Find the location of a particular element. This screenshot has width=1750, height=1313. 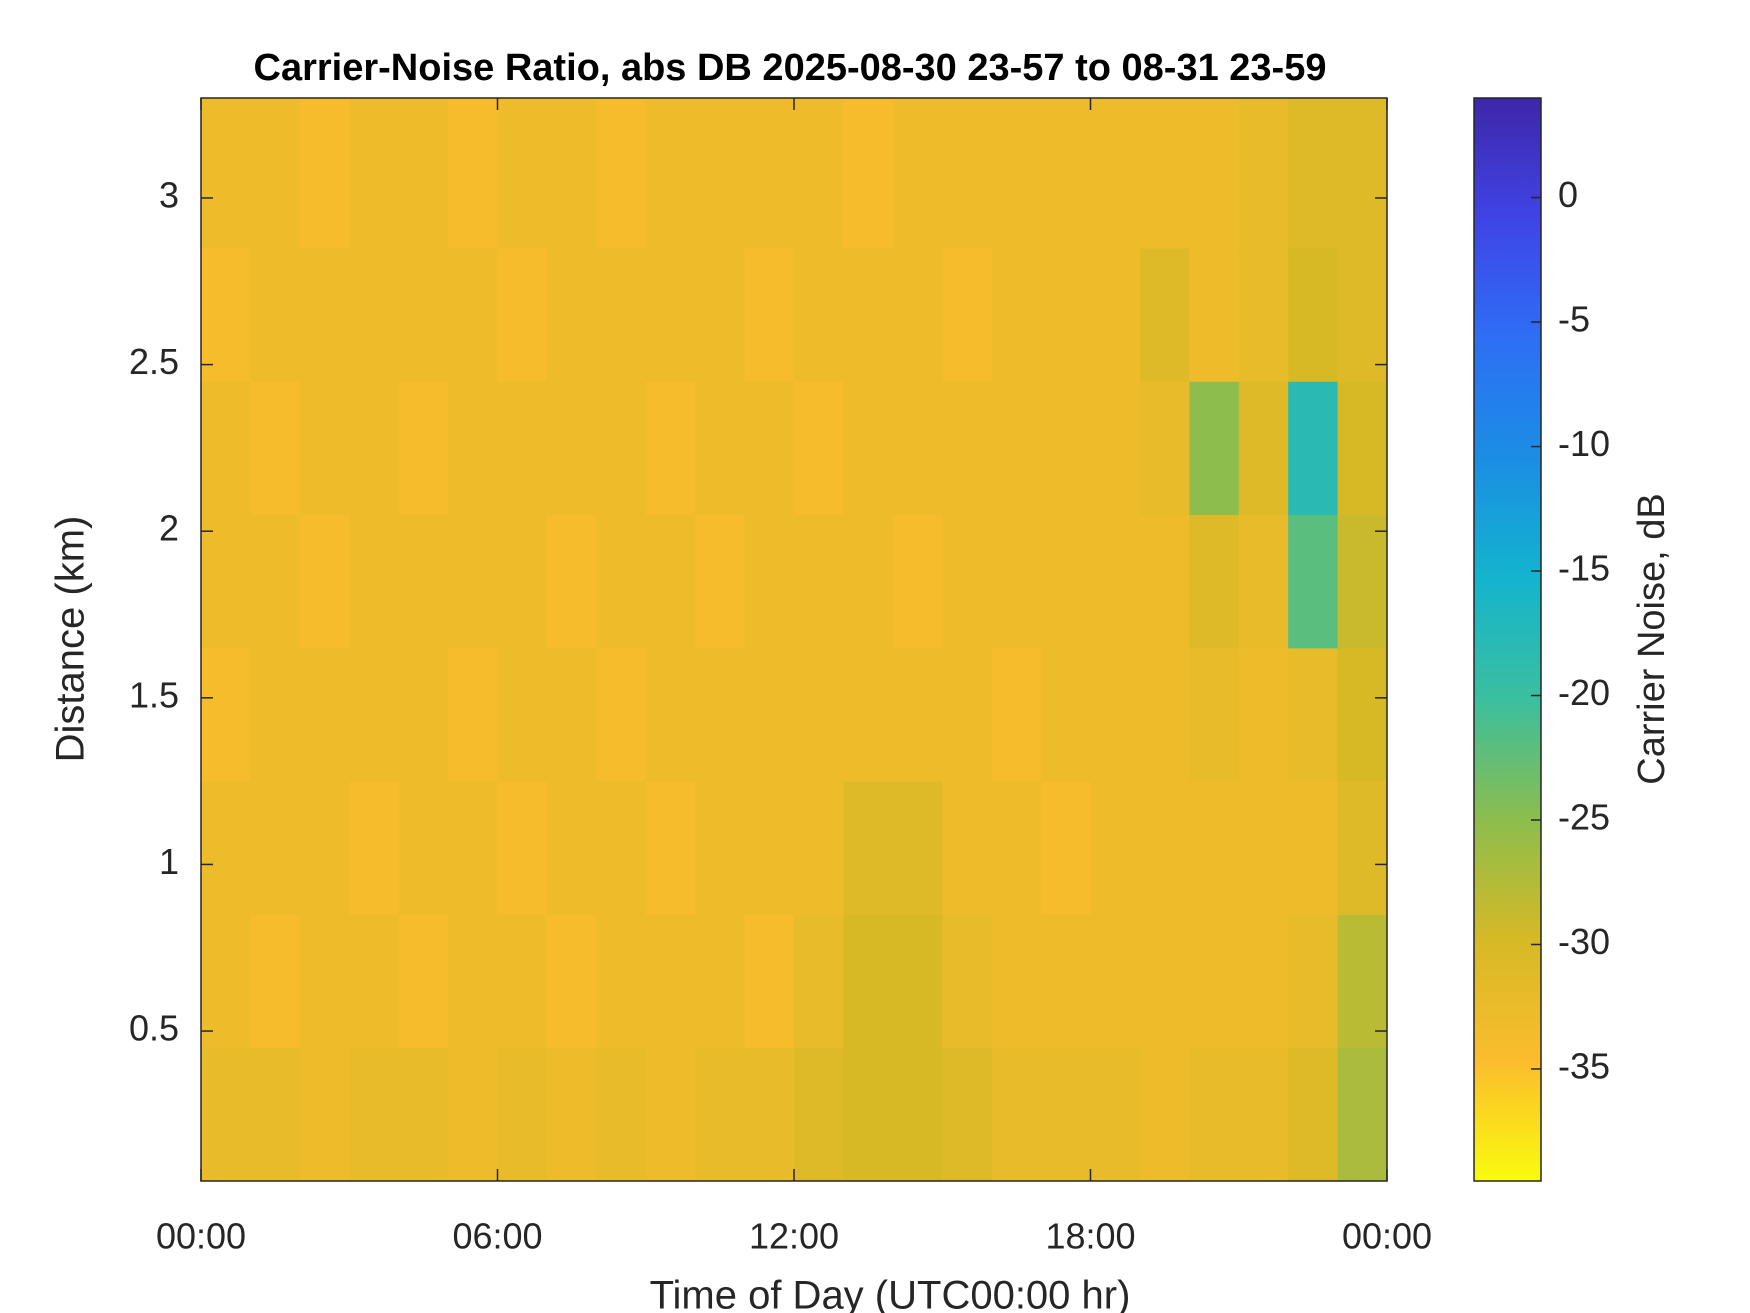

x-tick-label: 18:00 is located at coordinates (1090, 1236).